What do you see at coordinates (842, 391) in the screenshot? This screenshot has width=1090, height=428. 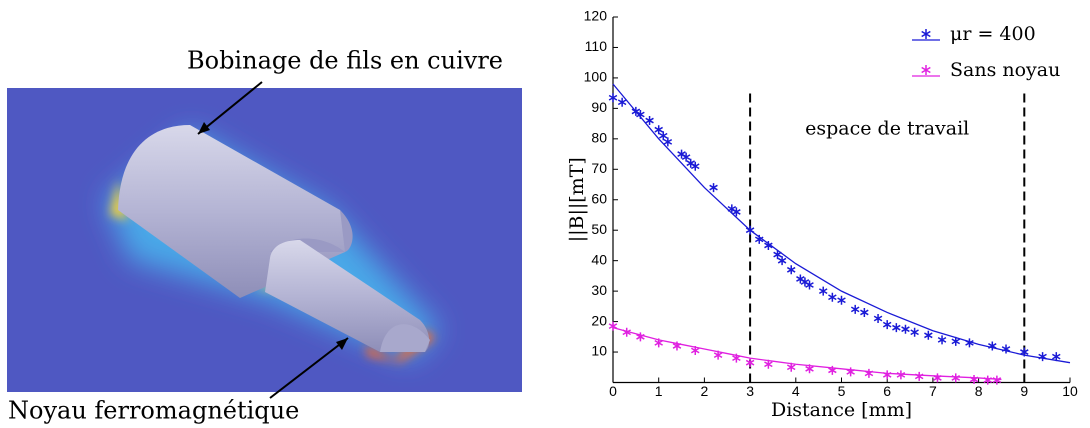 I see `x-tick-label: 5` at bounding box center [842, 391].